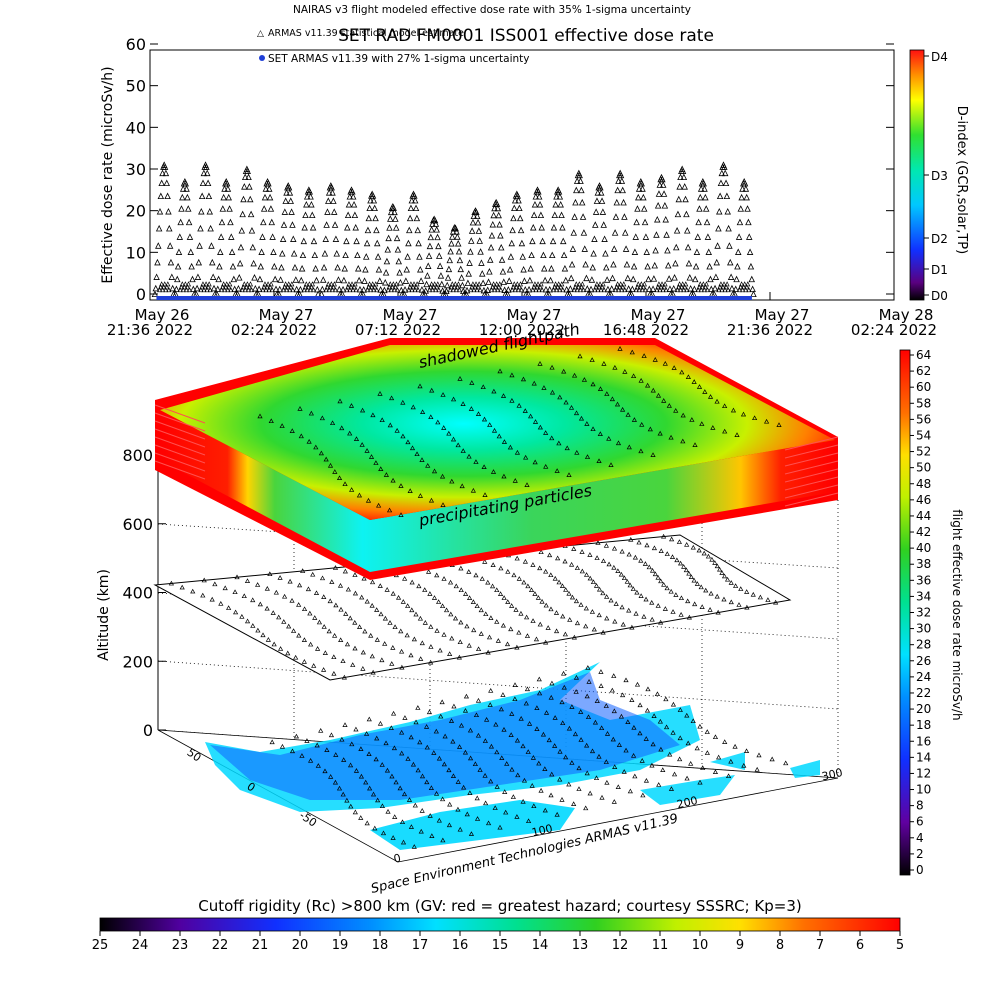 This screenshot has height=1004, width=1000. Describe the element at coordinates (220, 945) in the screenshot. I see `cutoff-colorbar-tick-label: 22` at that location.